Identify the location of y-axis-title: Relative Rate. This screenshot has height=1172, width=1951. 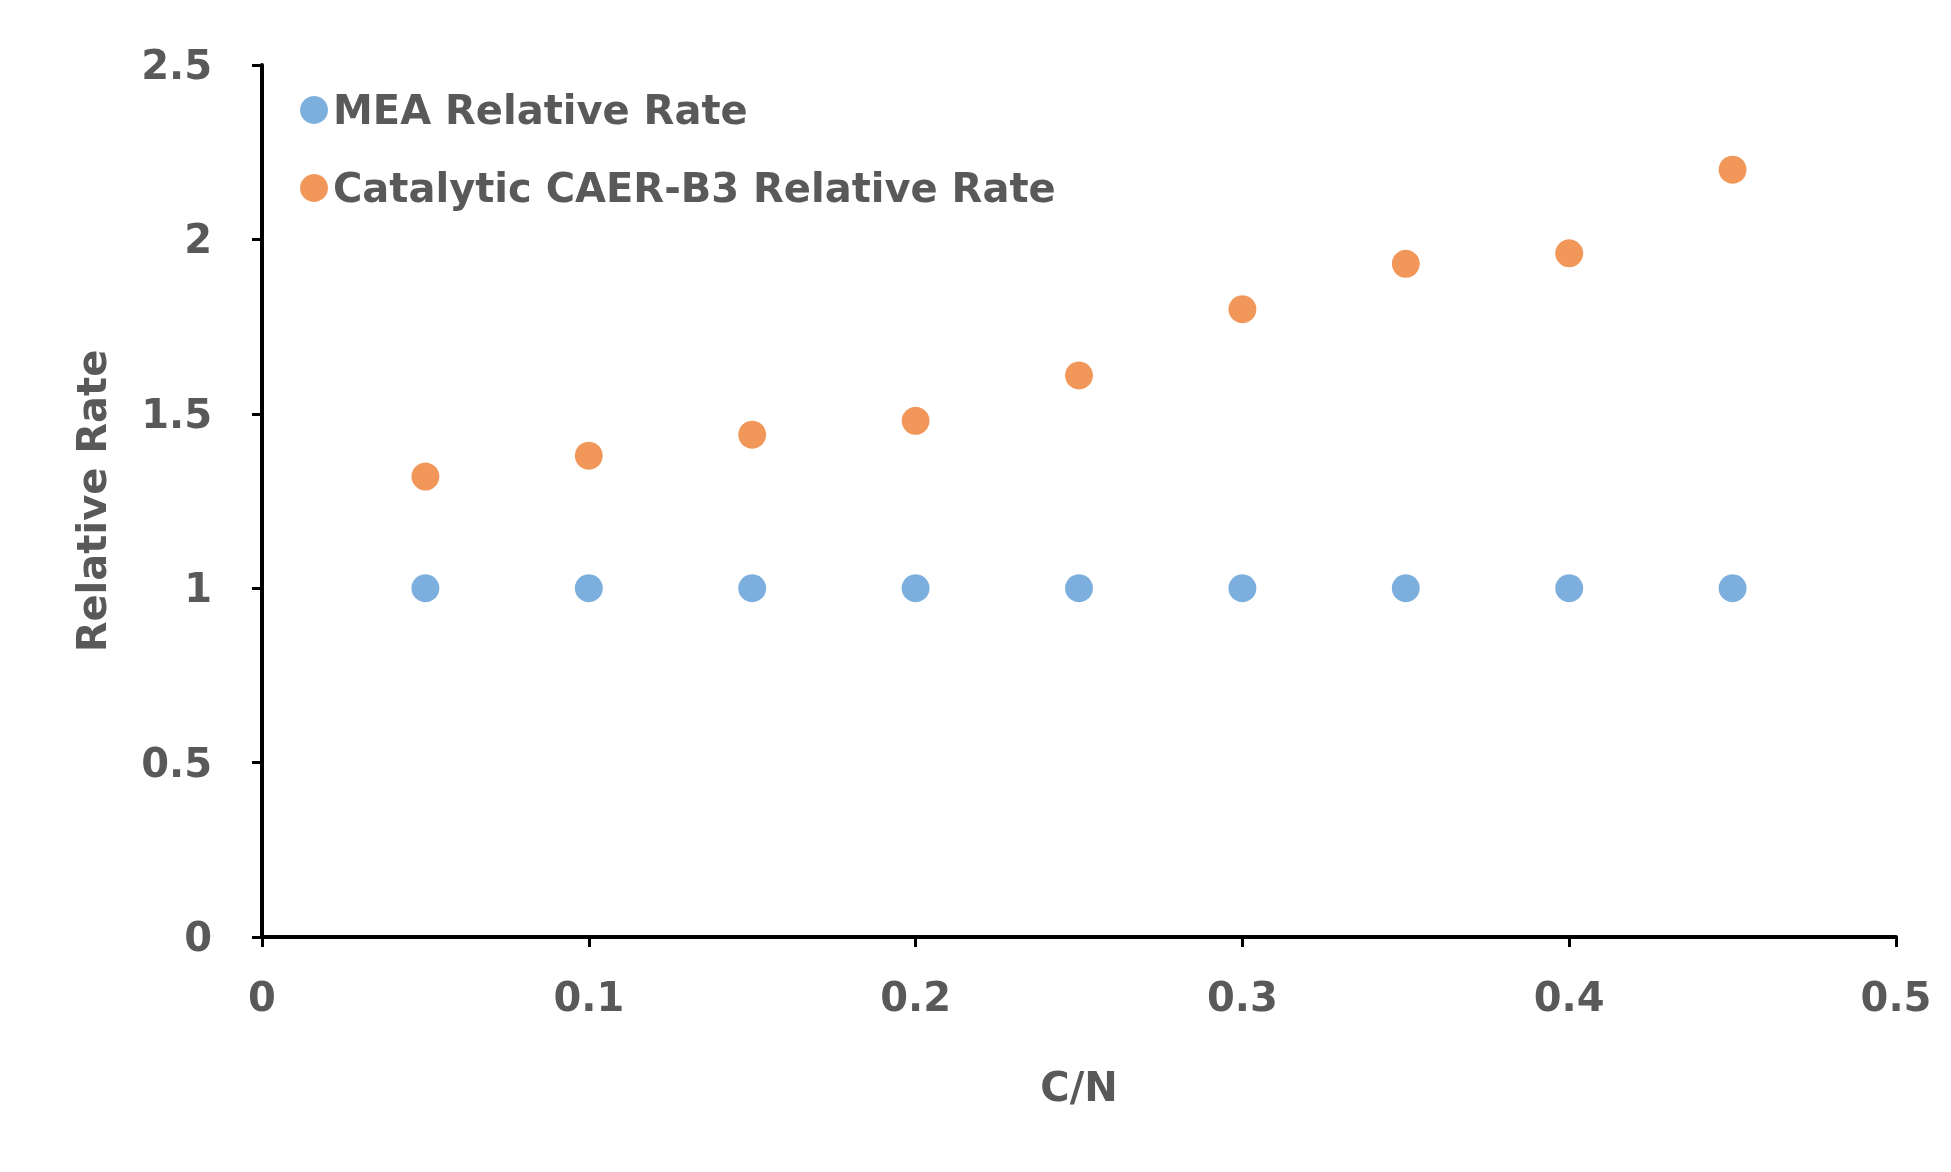
(92, 501).